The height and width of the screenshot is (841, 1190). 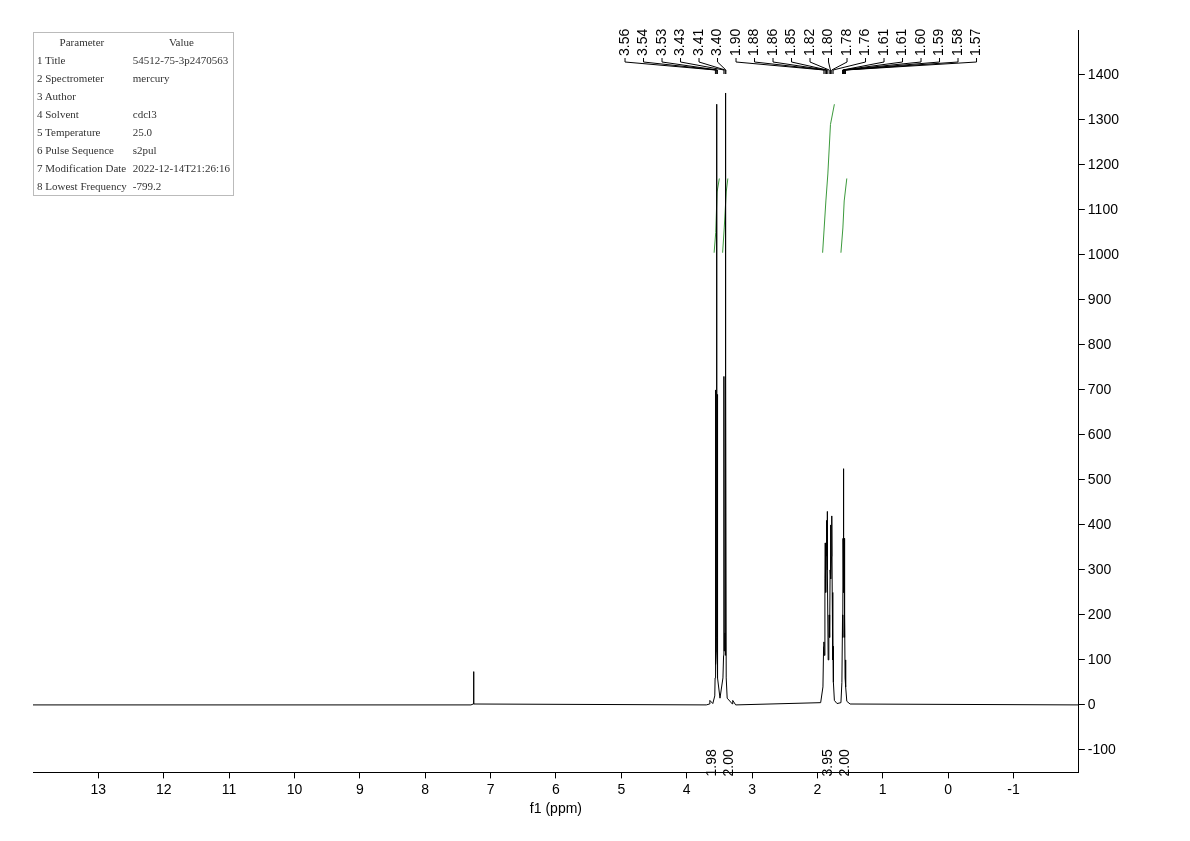 I want to click on x-tick-label: -1, so click(x=1013, y=788).